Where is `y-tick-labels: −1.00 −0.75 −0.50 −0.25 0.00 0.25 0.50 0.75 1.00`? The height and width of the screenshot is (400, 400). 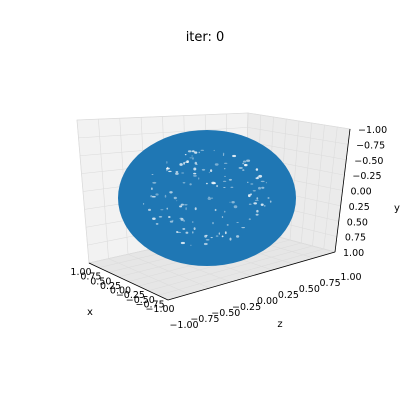 y-tick-labels: −1.00 −0.75 −0.50 −0.25 0.00 0.25 0.50 0.75 1.00 is located at coordinates (365, 192).